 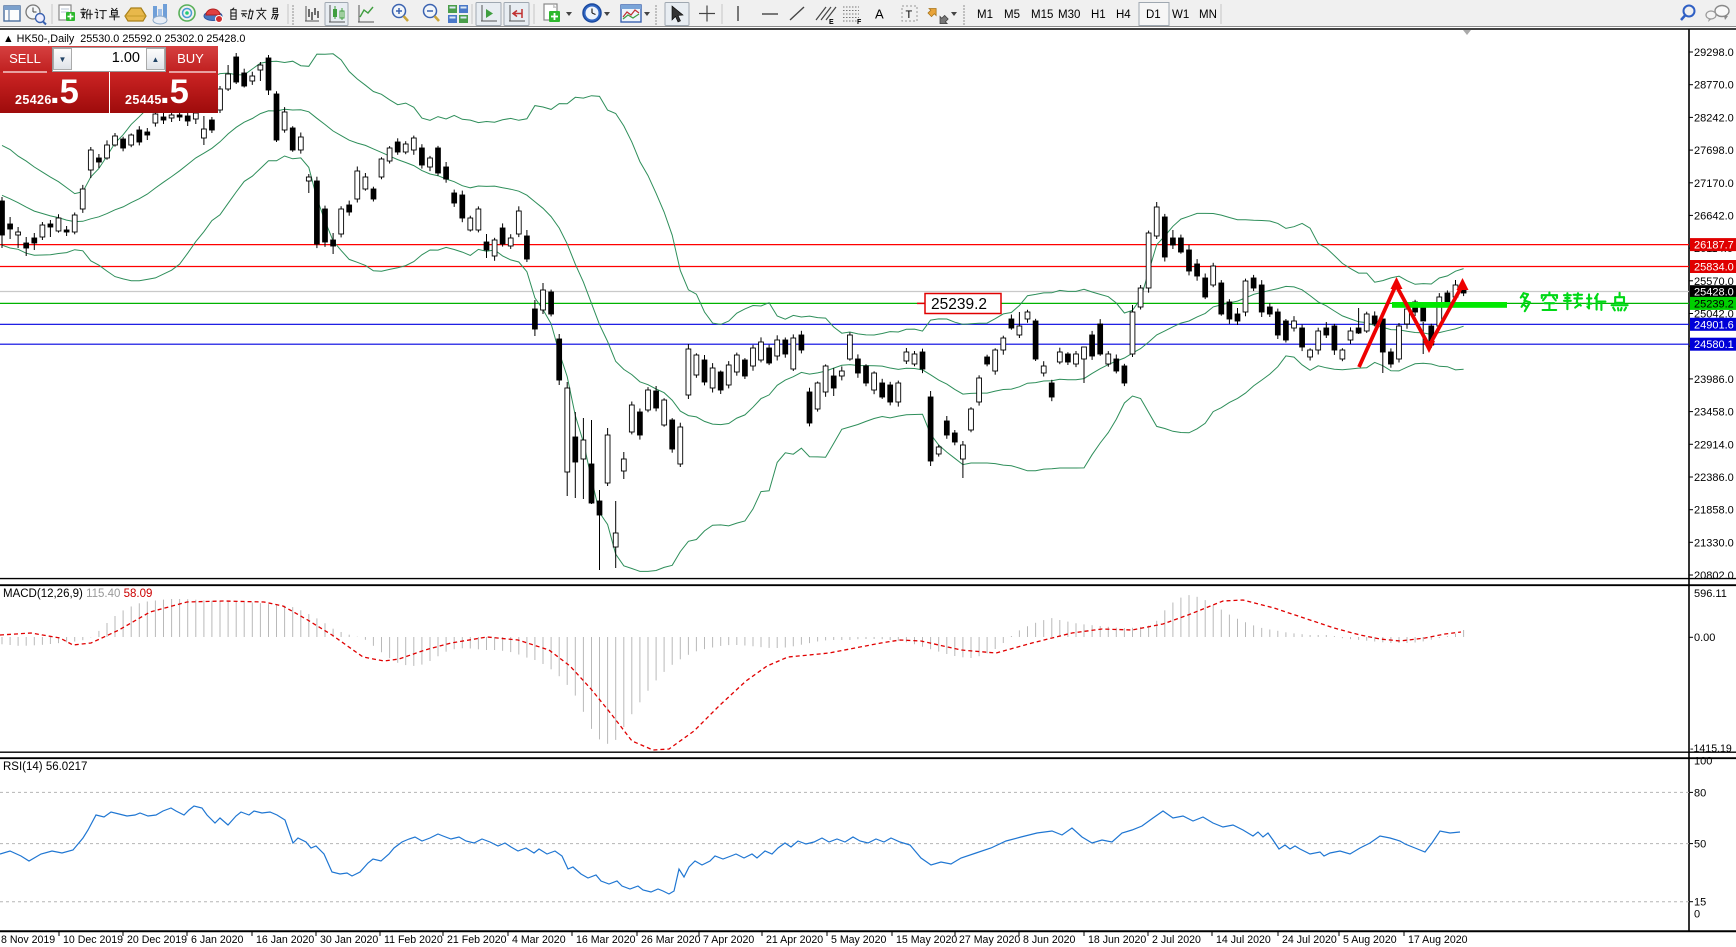 I want to click on svg-text: A, so click(x=879, y=14).